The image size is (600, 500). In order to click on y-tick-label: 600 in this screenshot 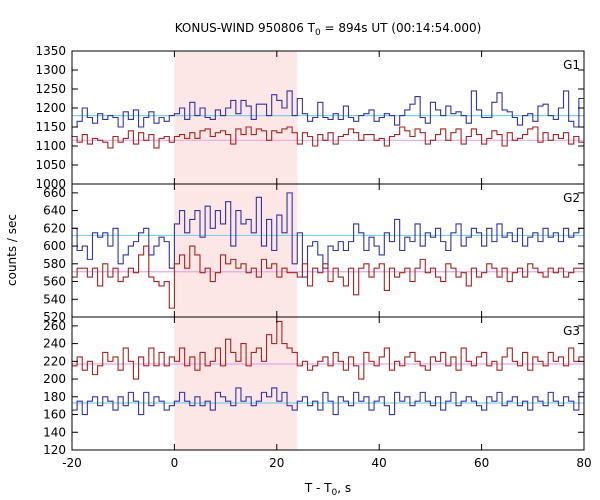, I will do `click(54, 246)`.